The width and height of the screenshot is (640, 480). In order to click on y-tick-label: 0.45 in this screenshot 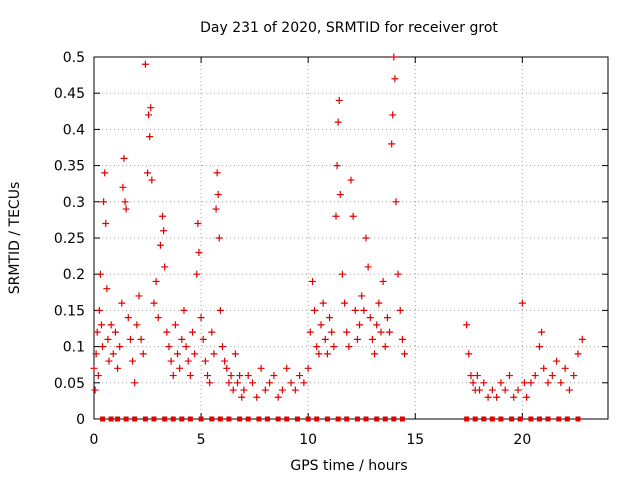, I will do `click(69, 94)`.